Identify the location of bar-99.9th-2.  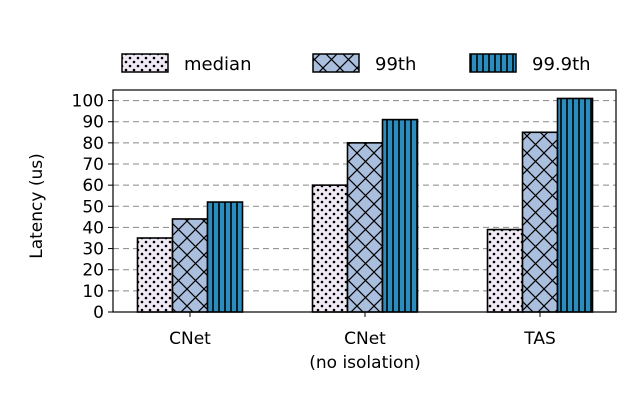
(575, 205).